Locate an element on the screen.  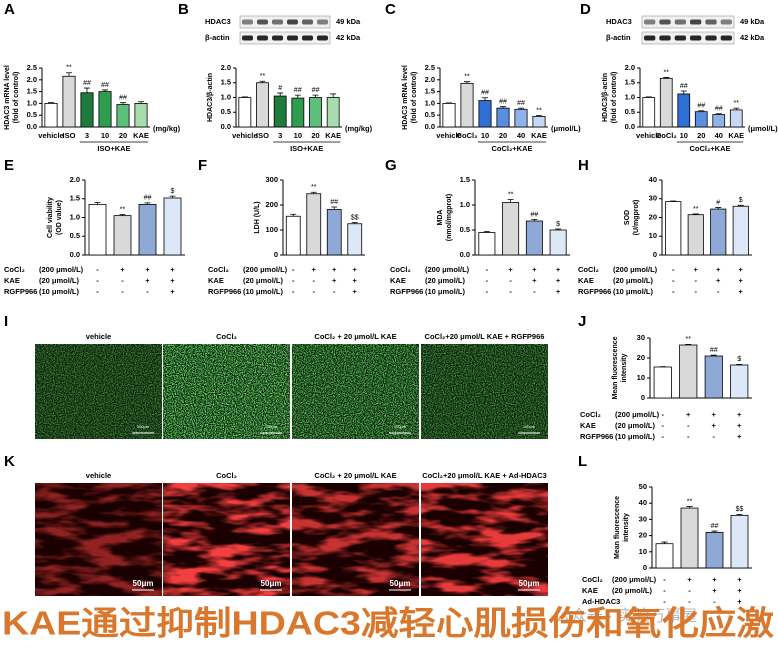
significance: $$ is located at coordinates (355, 217).